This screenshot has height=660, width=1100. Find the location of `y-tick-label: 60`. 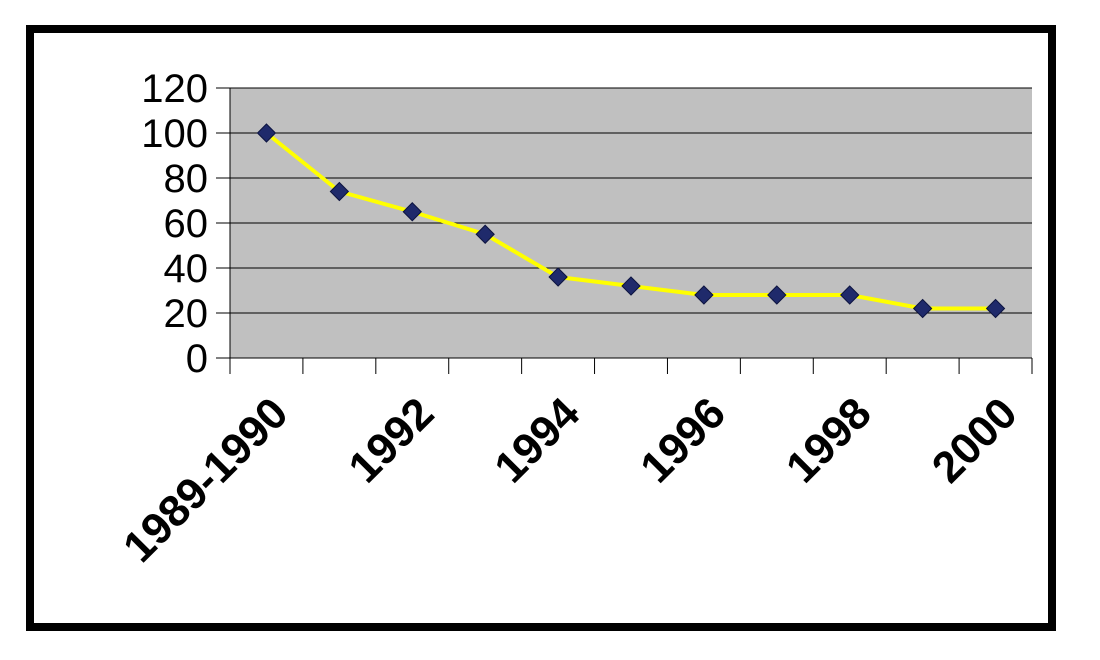

y-tick-label: 60 is located at coordinates (186, 224).